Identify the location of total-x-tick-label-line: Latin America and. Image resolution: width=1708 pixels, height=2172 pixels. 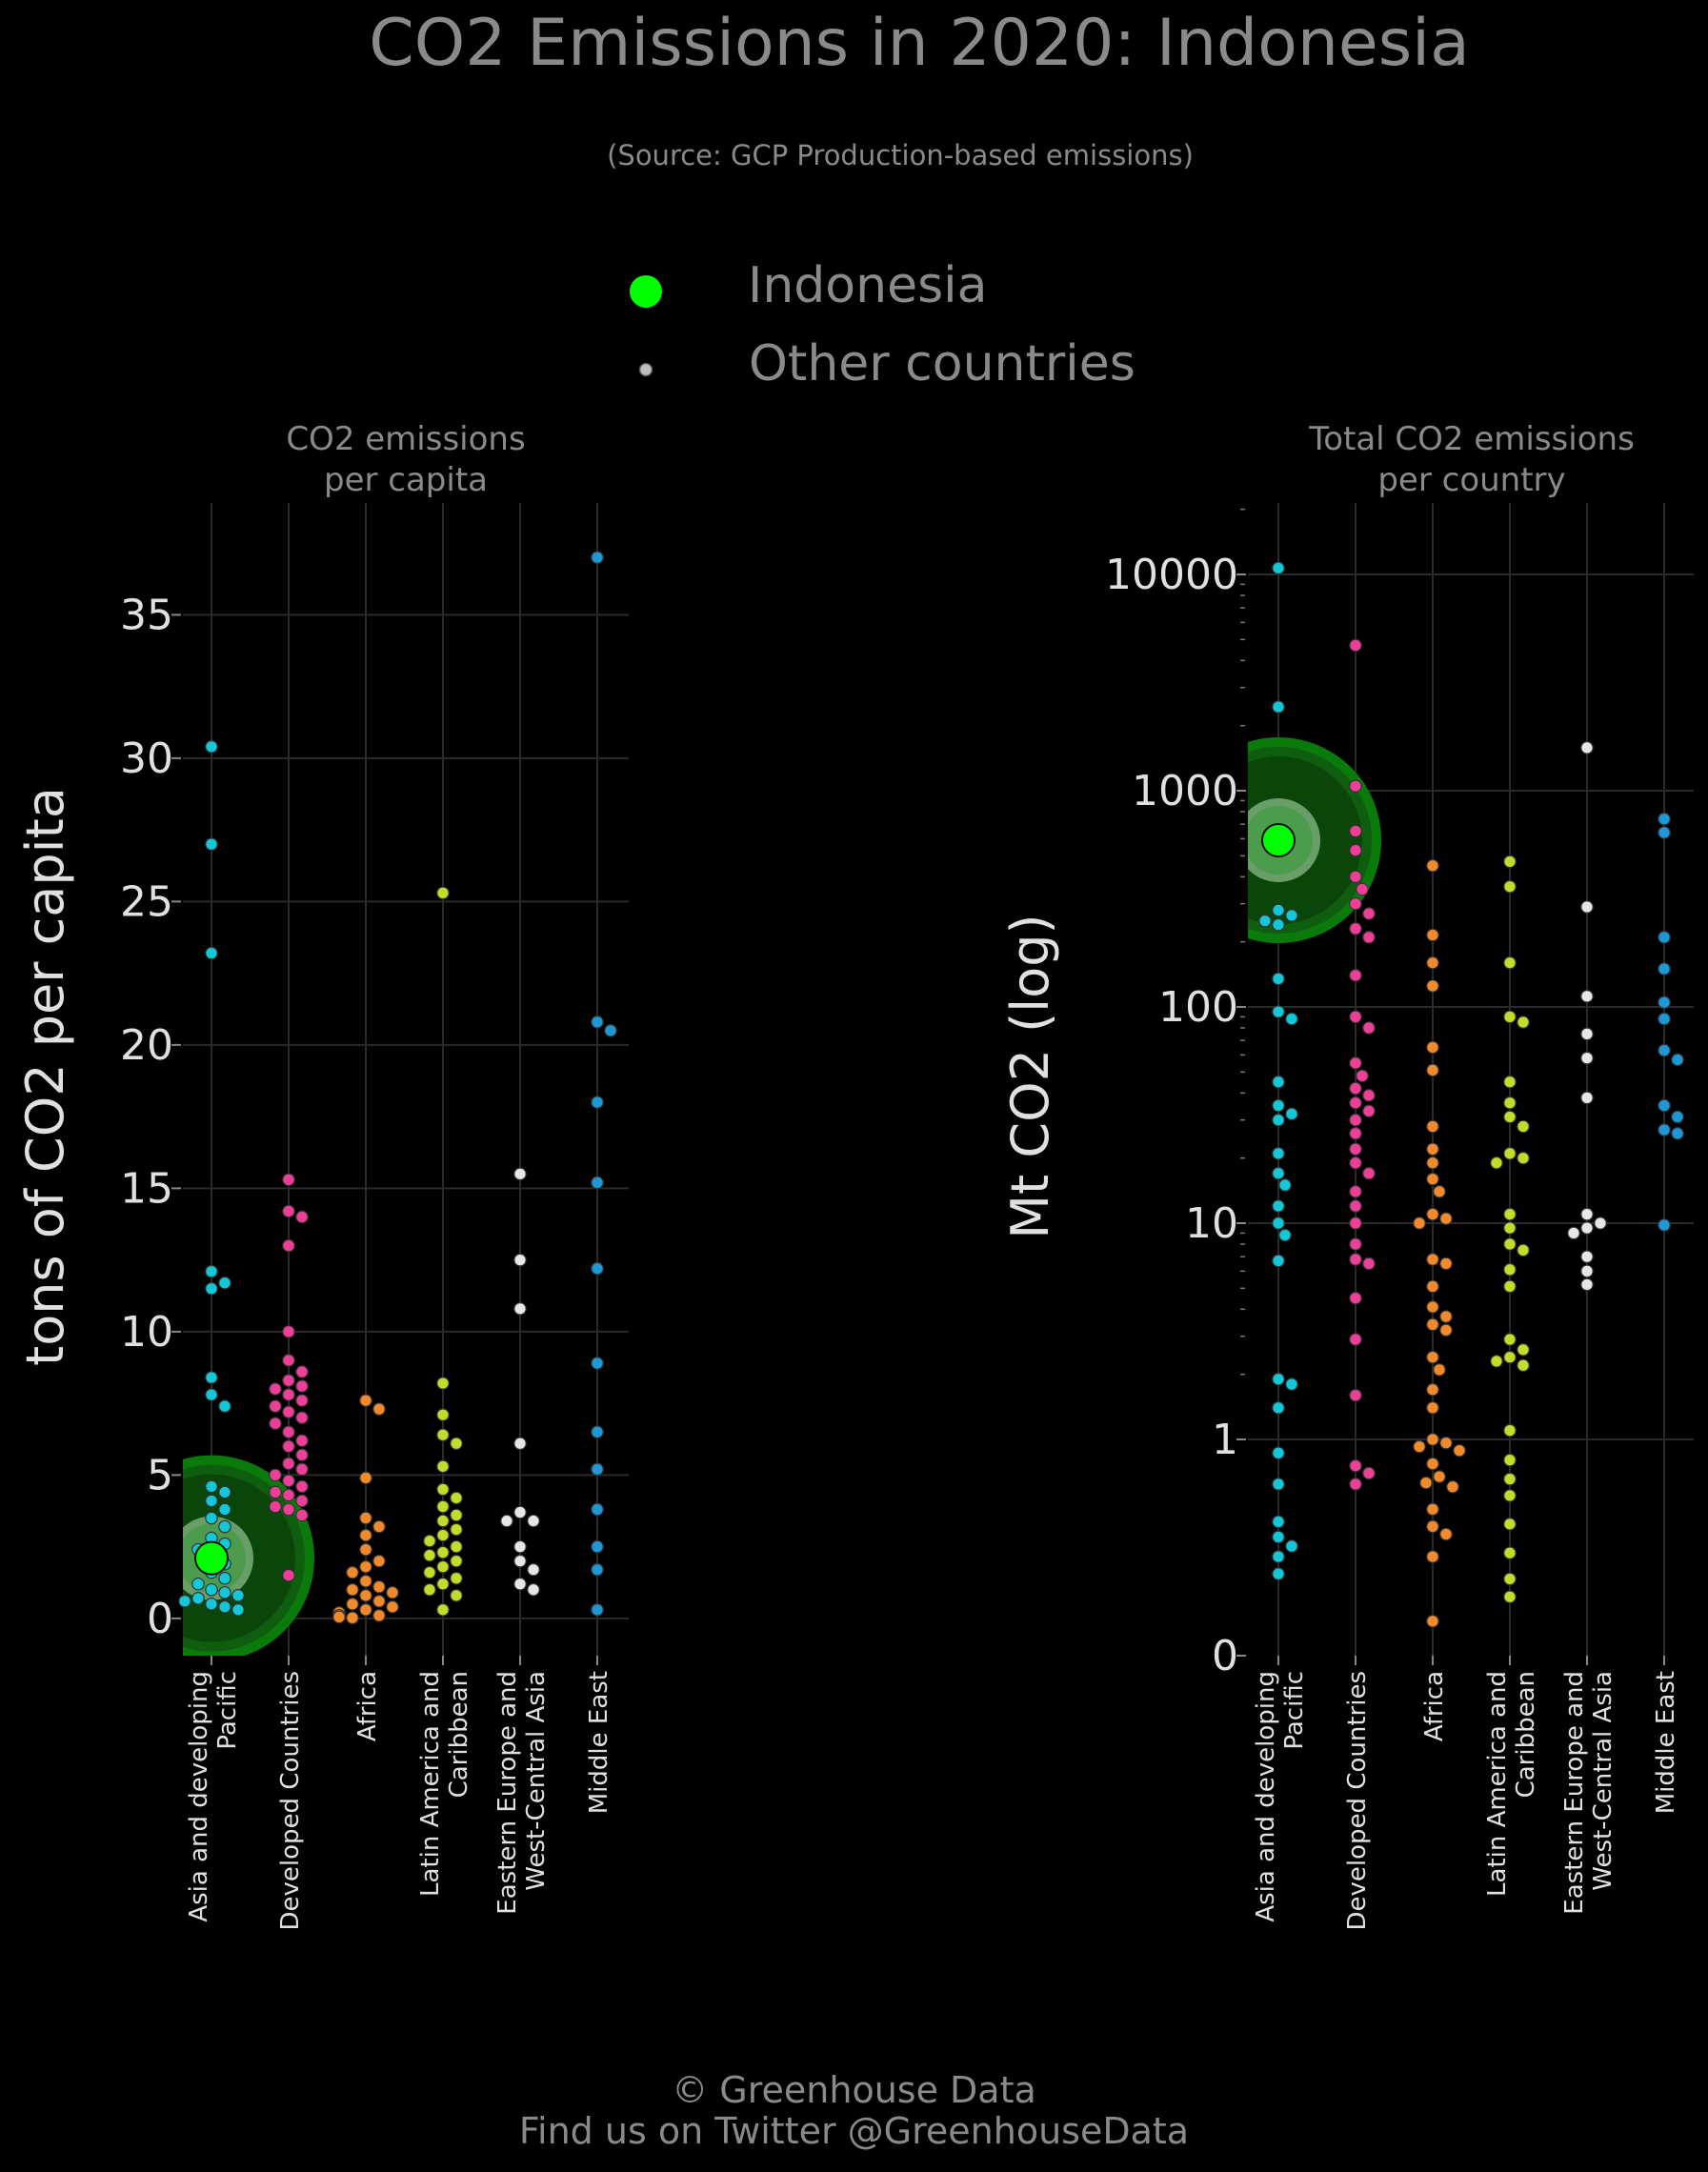
(1498, 1784).